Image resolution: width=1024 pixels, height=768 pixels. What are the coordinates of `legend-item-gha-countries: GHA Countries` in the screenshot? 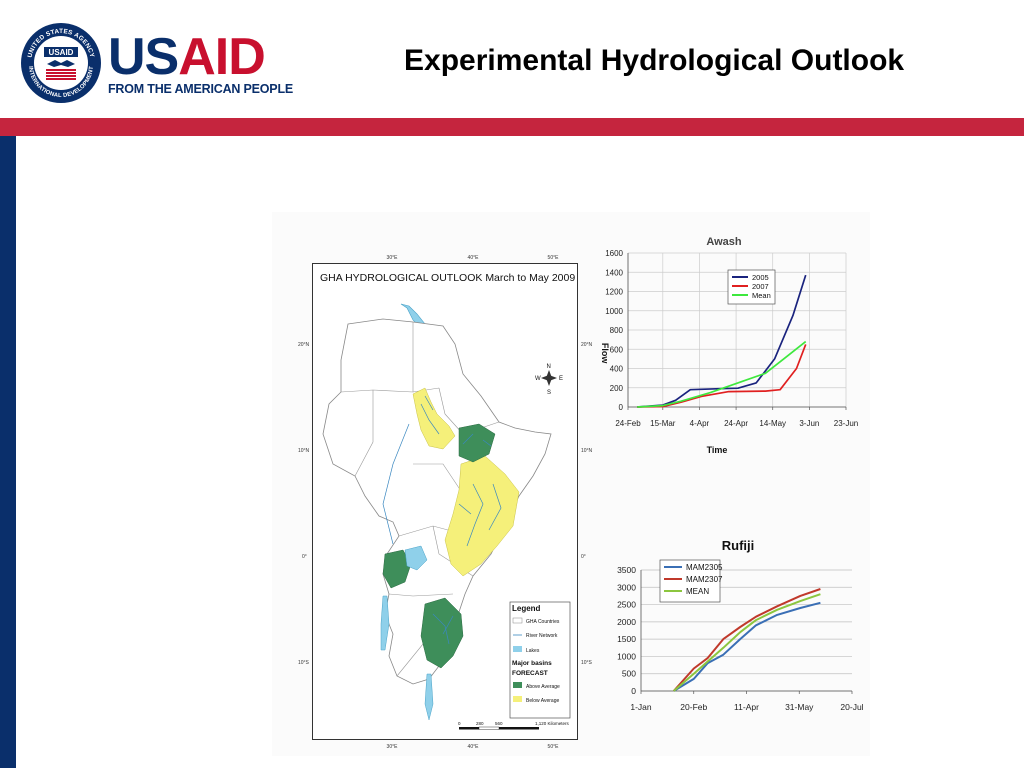 It's located at (543, 622).